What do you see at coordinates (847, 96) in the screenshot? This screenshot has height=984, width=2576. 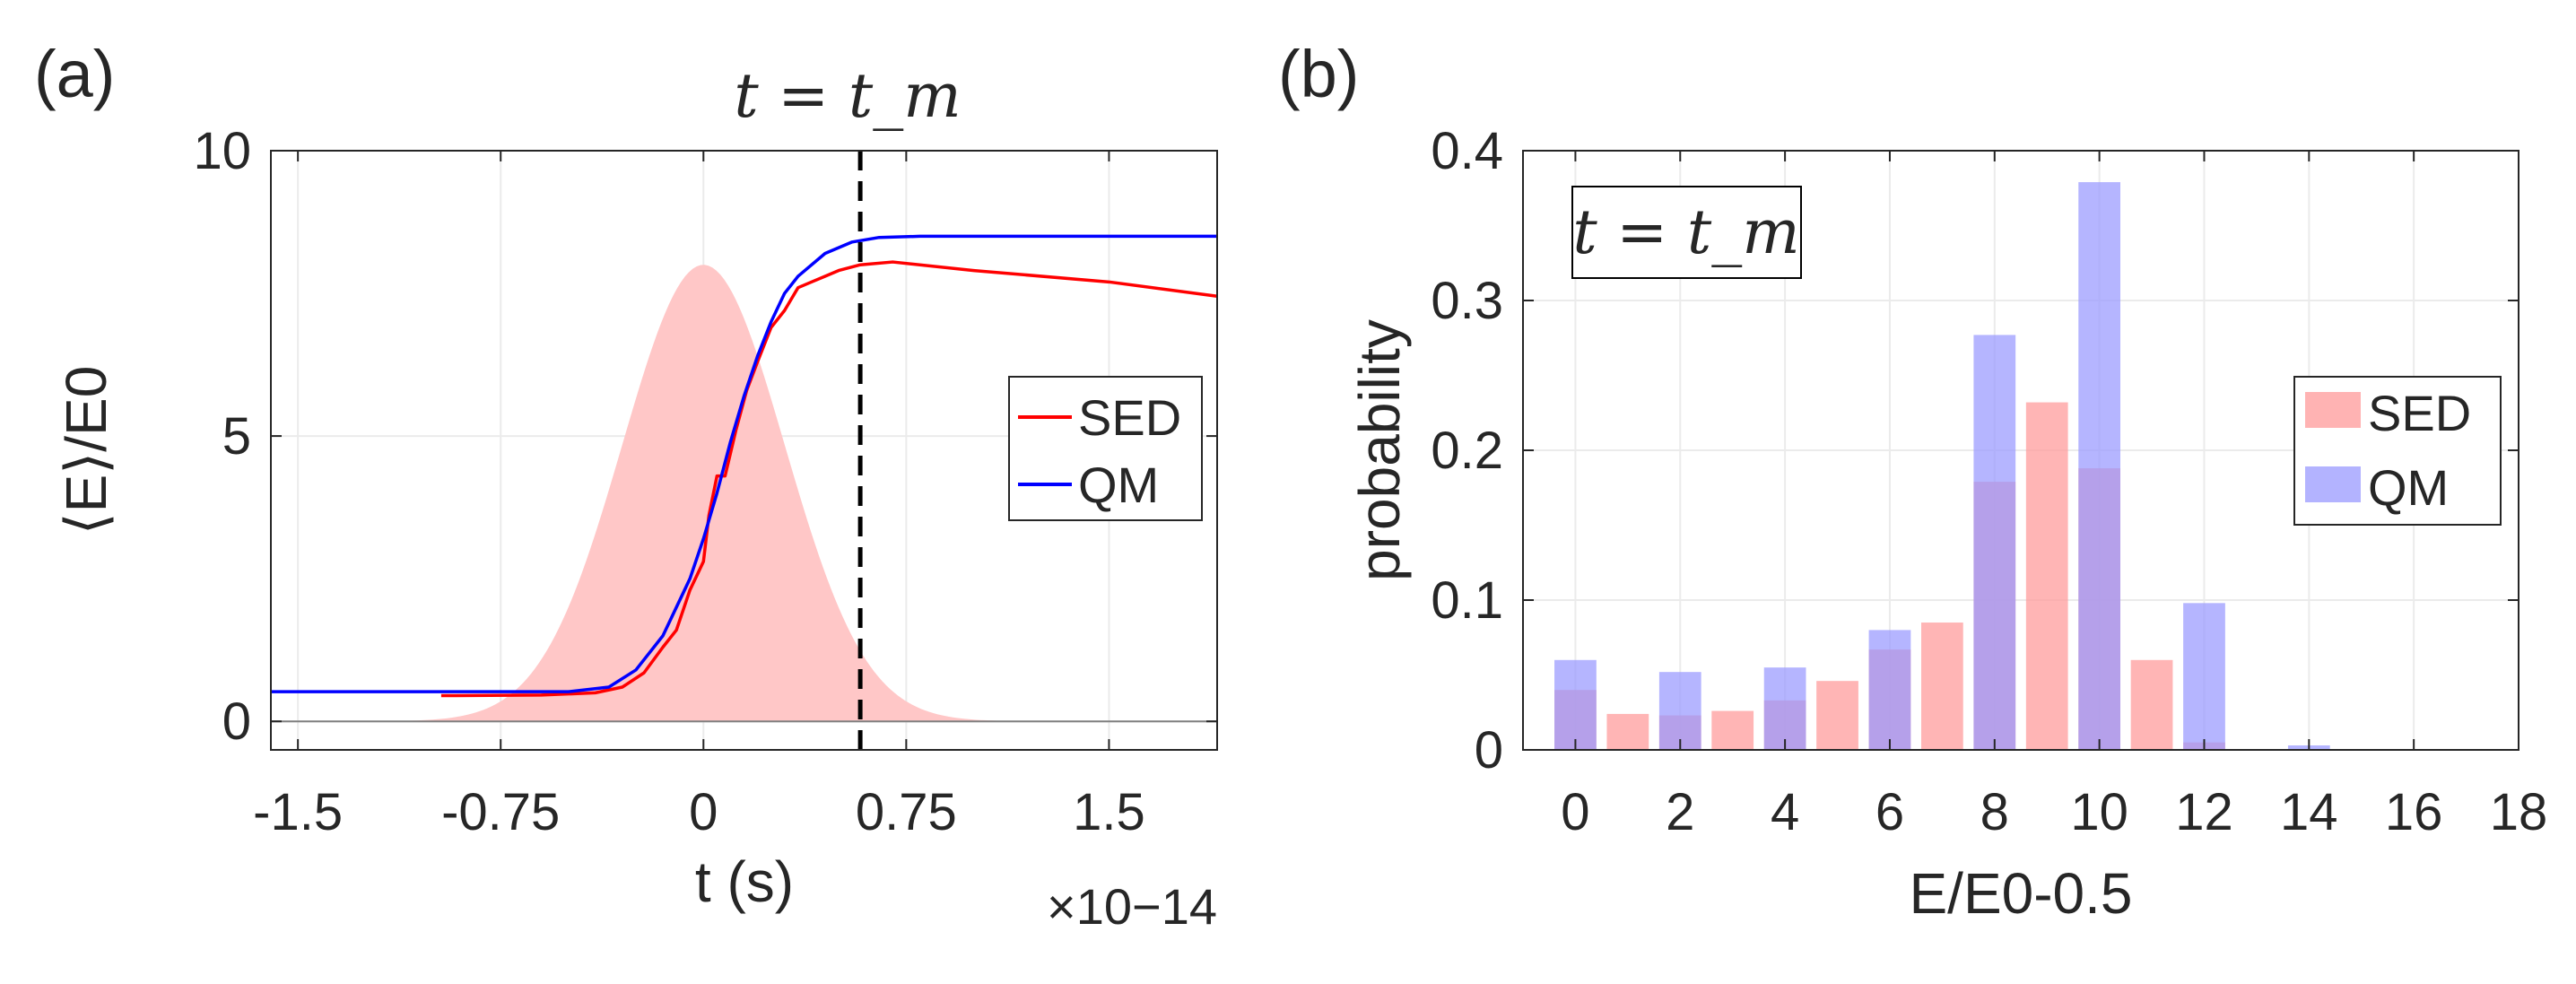 I see `t-m-annotation: t = t_m` at bounding box center [847, 96].